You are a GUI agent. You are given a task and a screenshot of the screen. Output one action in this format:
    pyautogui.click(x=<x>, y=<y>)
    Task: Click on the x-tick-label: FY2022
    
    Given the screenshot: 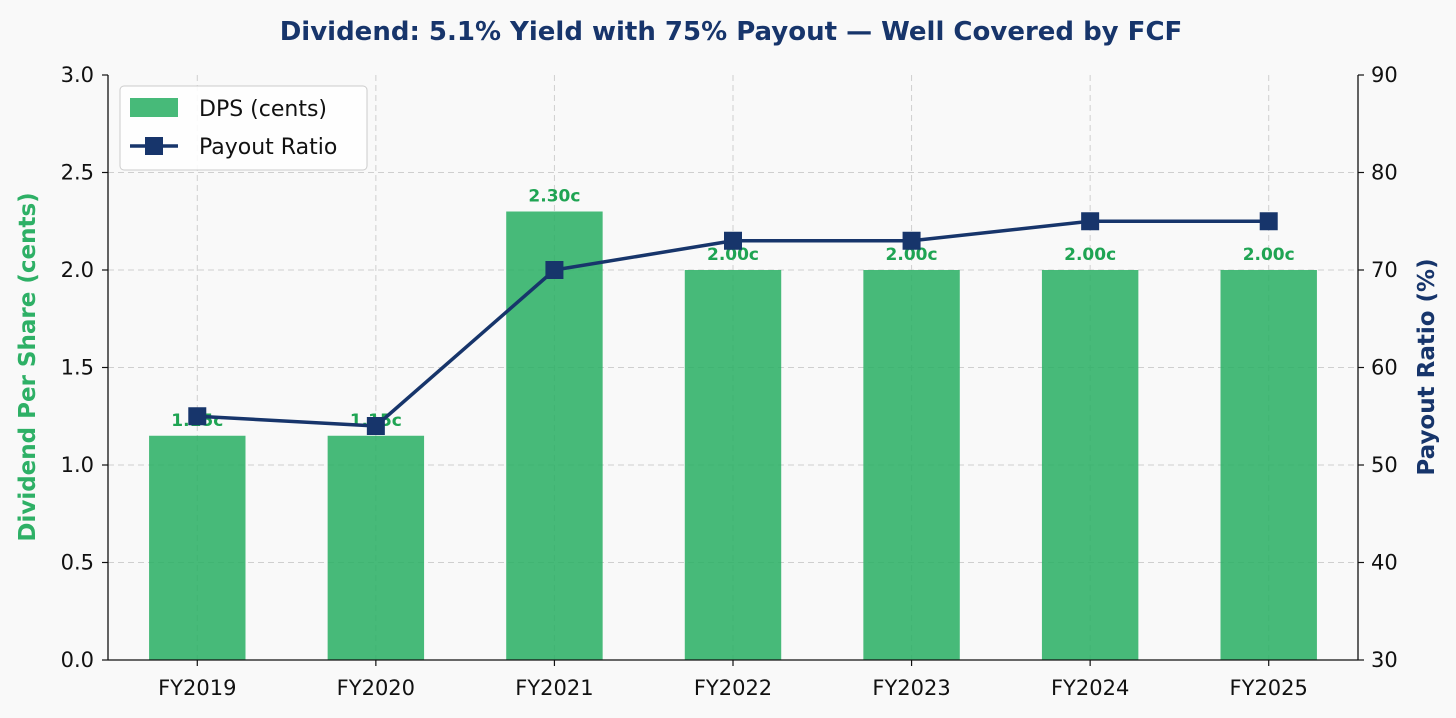 What is the action you would take?
    pyautogui.click(x=733, y=688)
    